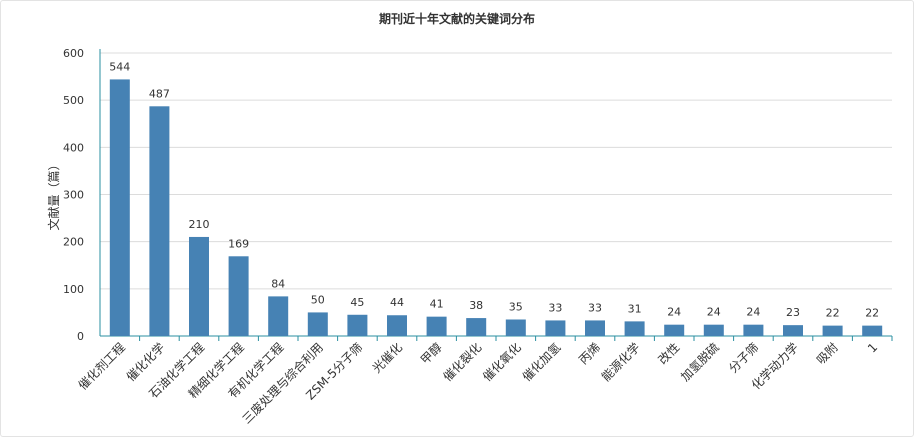 The image size is (914, 437). Describe the element at coordinates (119, 66) in the screenshot. I see `bar-value-label: 544` at that location.